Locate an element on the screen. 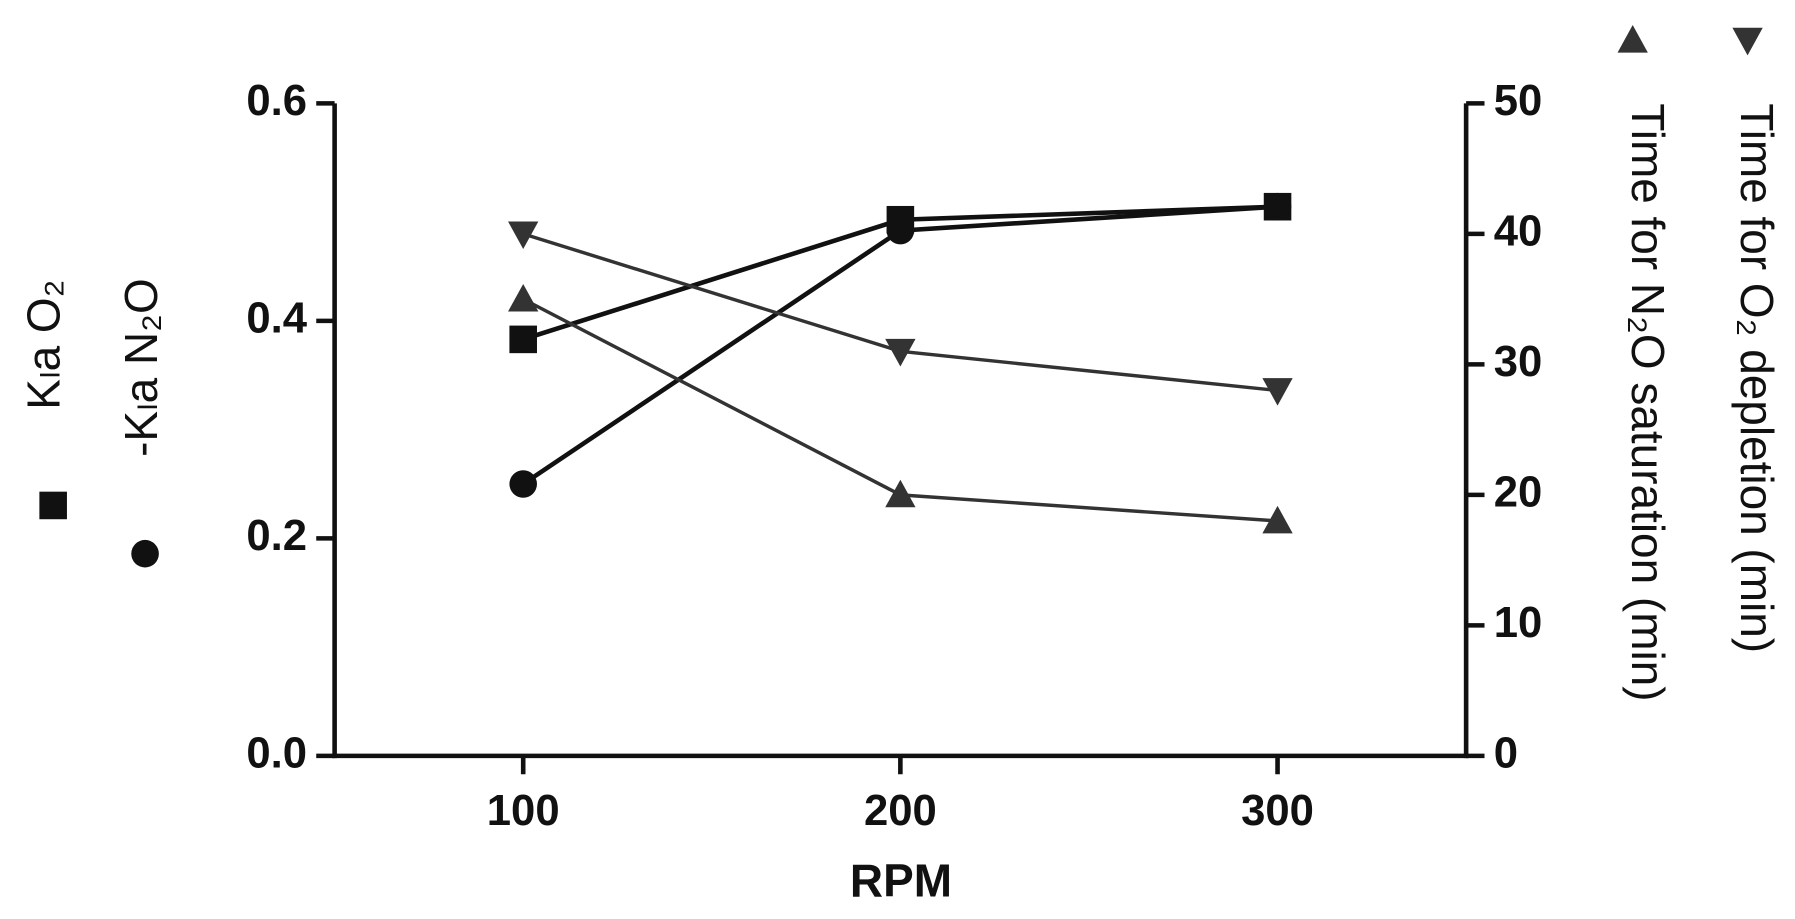 The width and height of the screenshot is (1795, 919). x-axis-title: RPM is located at coordinates (901, 881).